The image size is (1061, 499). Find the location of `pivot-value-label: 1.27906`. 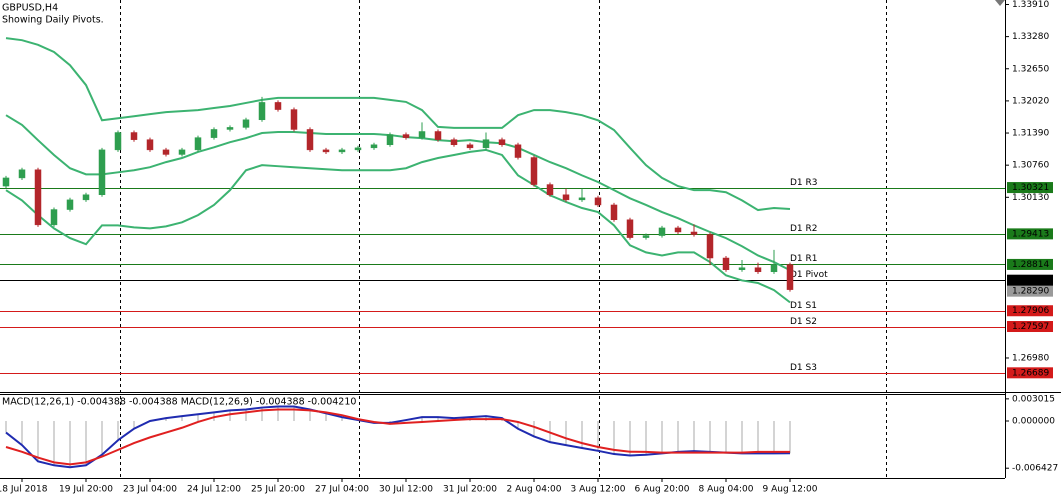

pivot-value-label: 1.27906 is located at coordinates (1030, 311).